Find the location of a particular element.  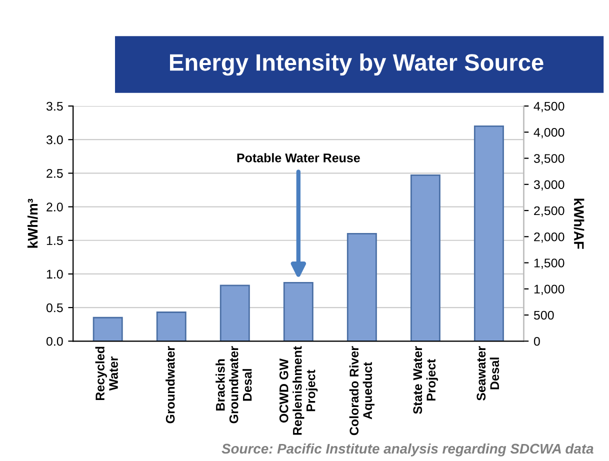

y2-tick-label: 3,500 is located at coordinates (549, 159).